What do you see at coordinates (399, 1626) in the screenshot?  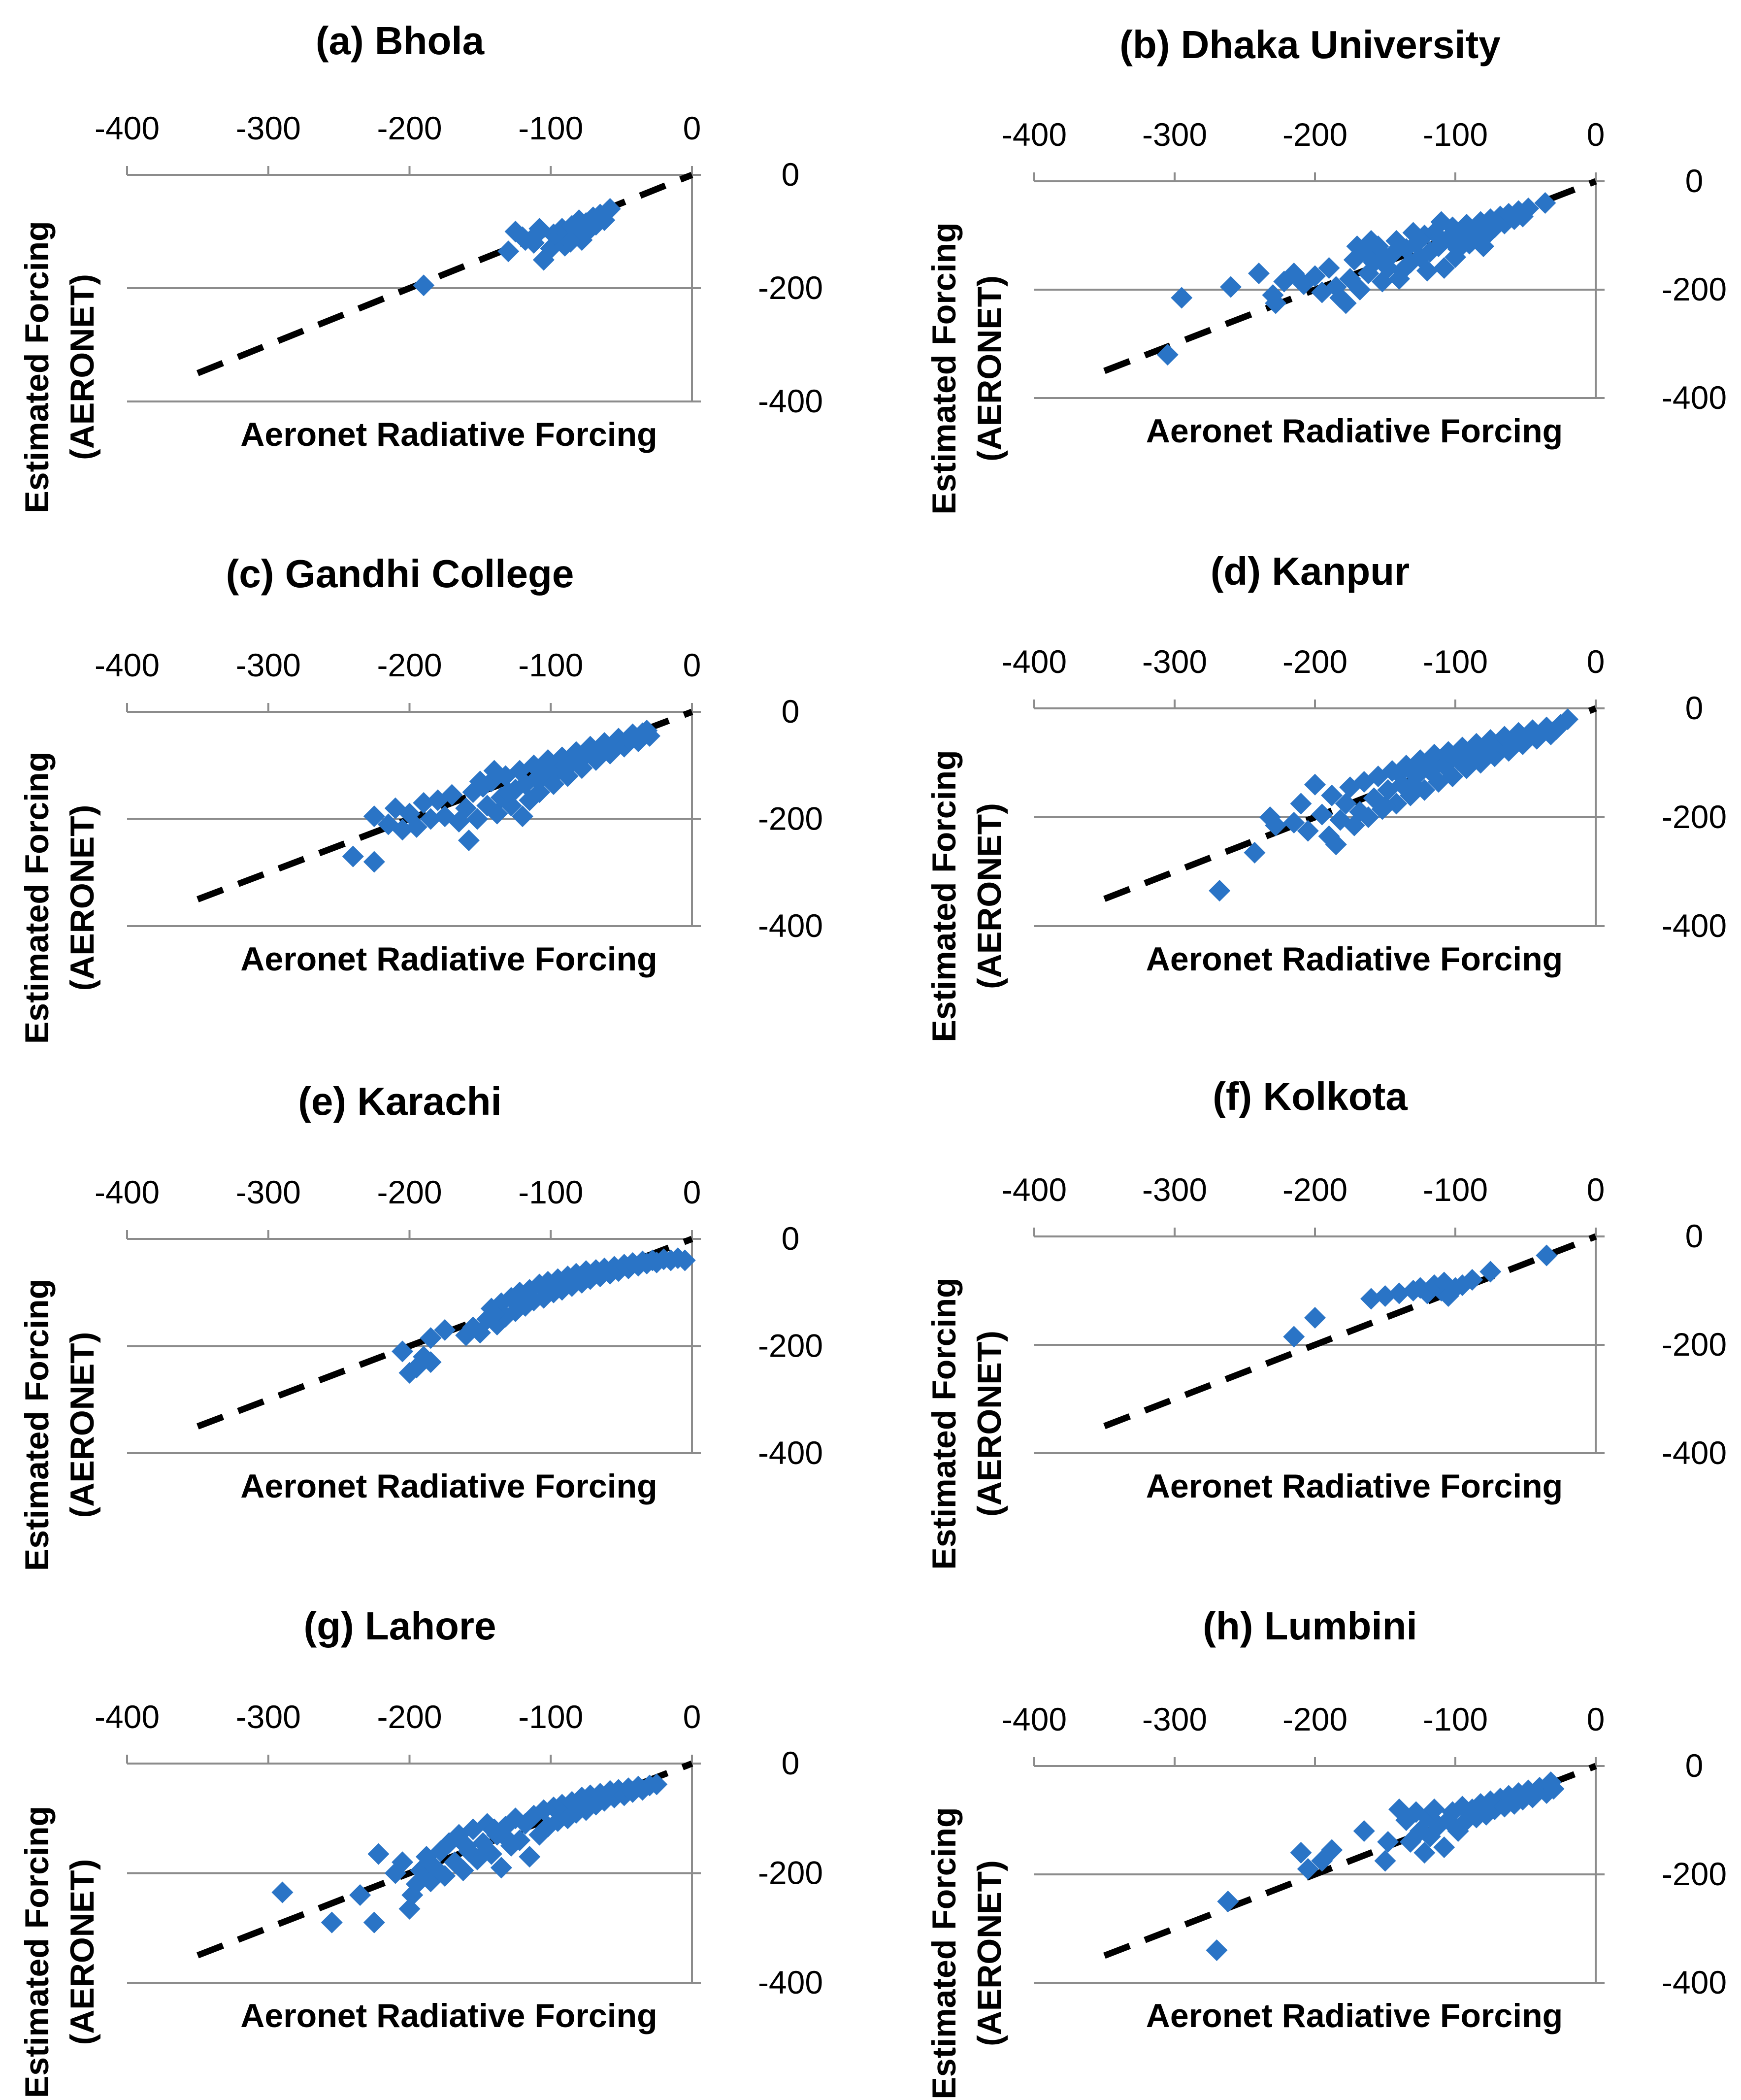 I see `chart-title: (g) Lahore` at bounding box center [399, 1626].